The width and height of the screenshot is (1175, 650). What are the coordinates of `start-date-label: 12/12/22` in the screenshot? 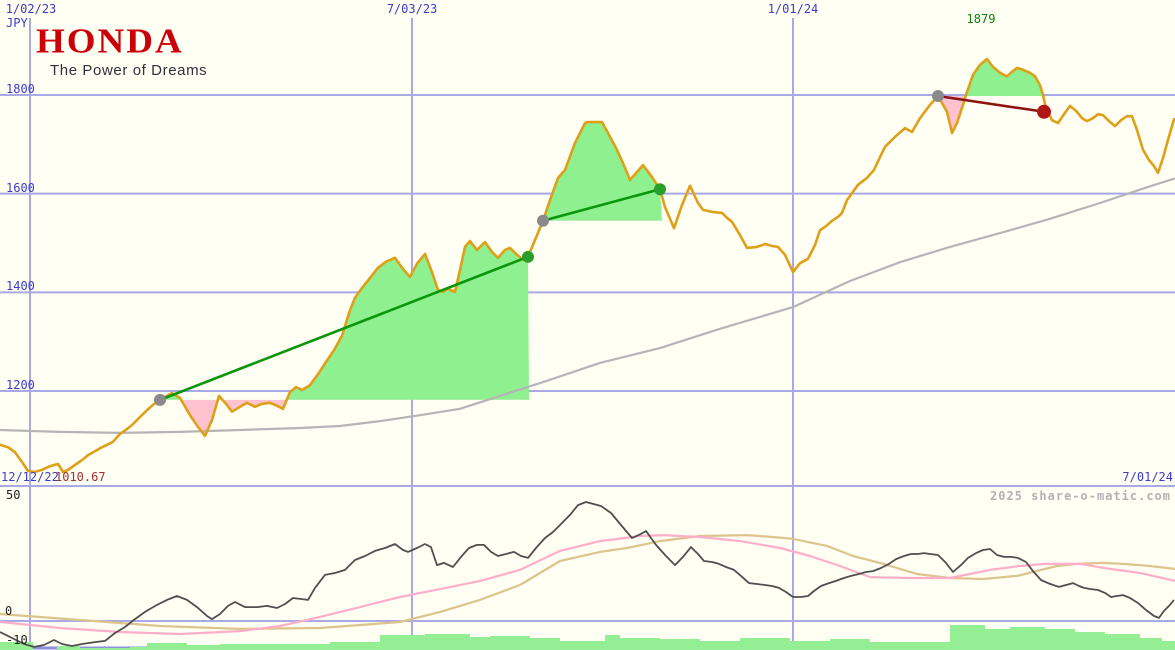 It's located at (30, 477).